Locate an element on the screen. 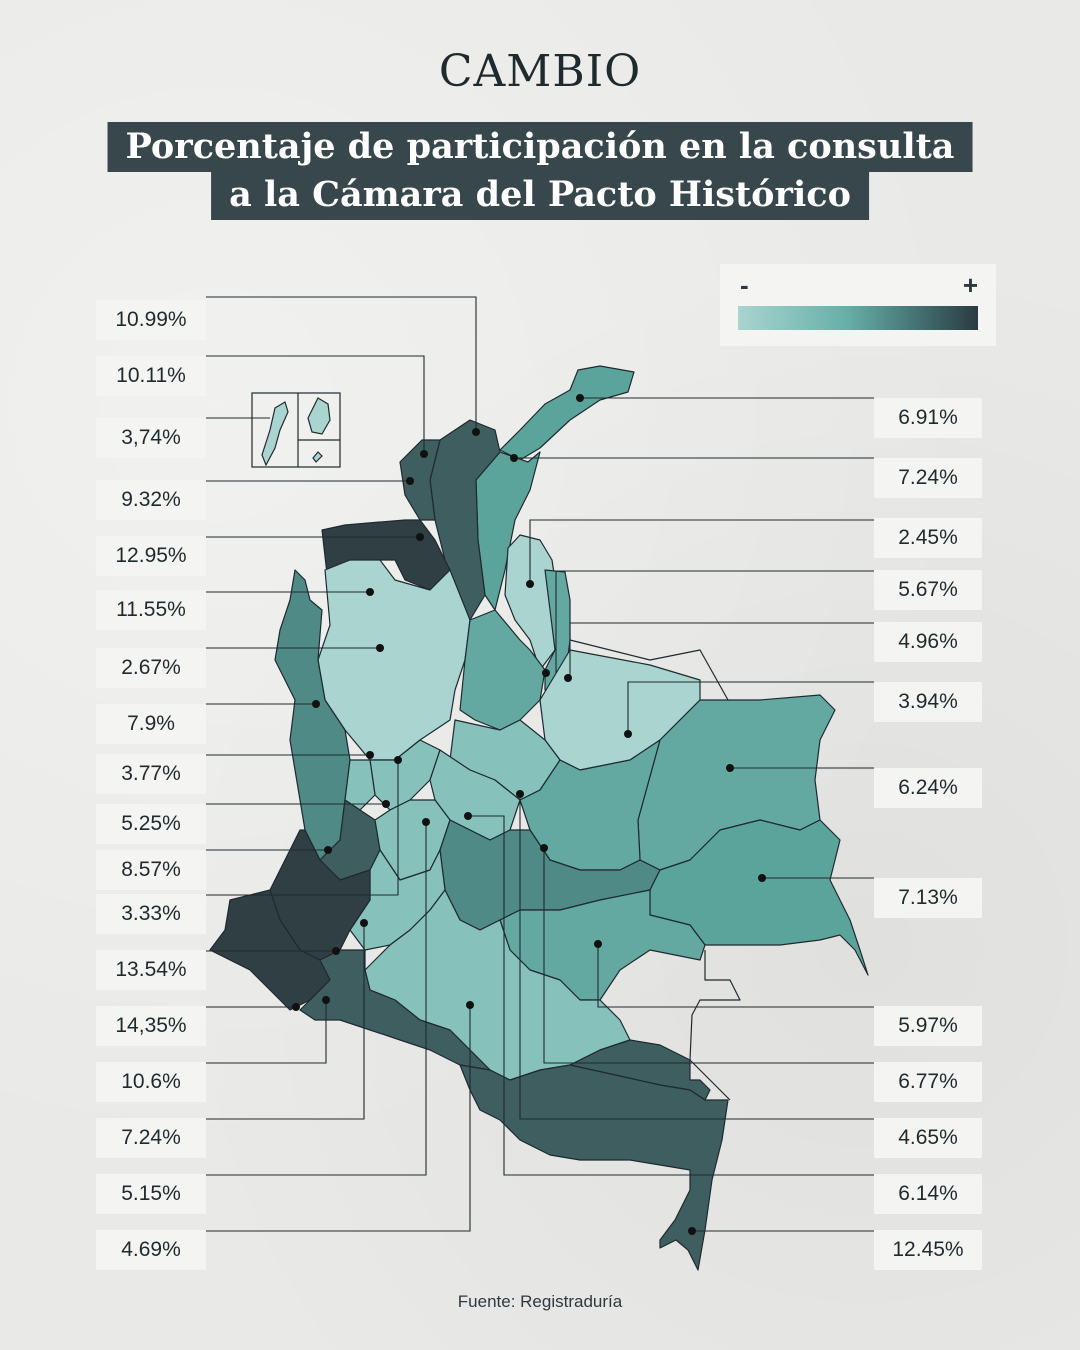 This screenshot has width=1080, height=1350. leader-l12 is located at coordinates (302, 828).